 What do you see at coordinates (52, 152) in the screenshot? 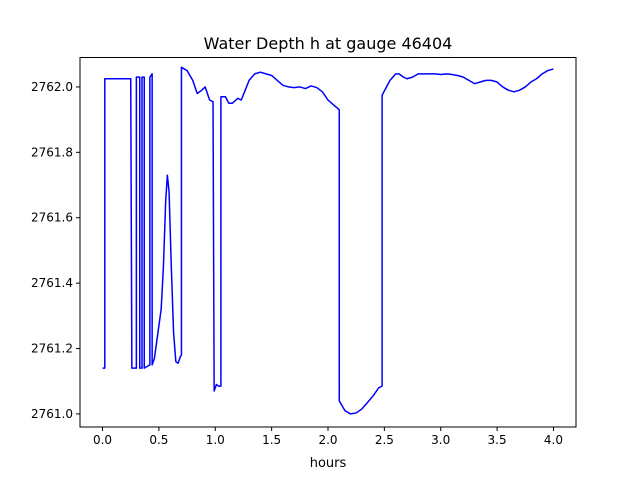
I see `y-tick-label: 2761.8` at bounding box center [52, 152].